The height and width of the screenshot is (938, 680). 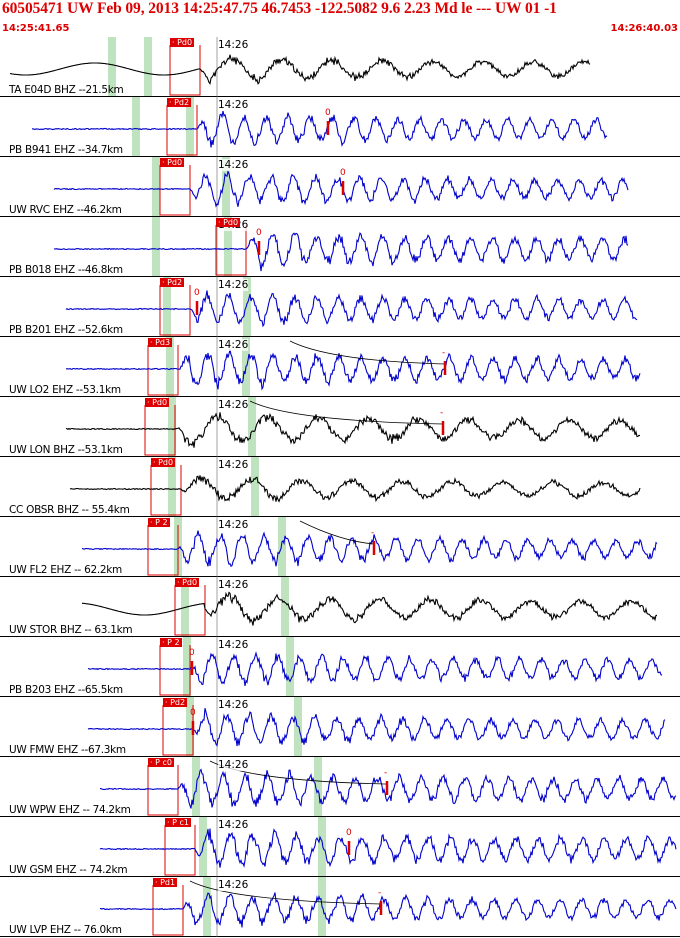 What do you see at coordinates (66, 90) in the screenshot?
I see `station-label: TA E04D BHZ --21.5km` at bounding box center [66, 90].